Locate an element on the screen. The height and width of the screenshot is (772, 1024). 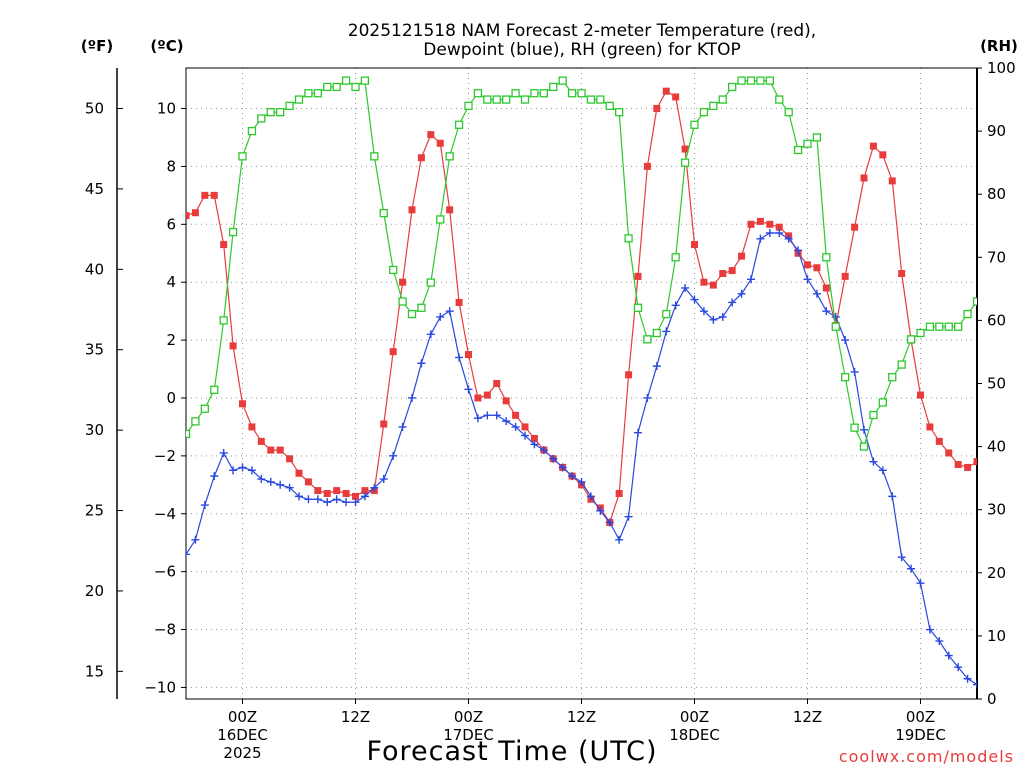
fahrenheit-tick-label: 20 is located at coordinates (94, 591).